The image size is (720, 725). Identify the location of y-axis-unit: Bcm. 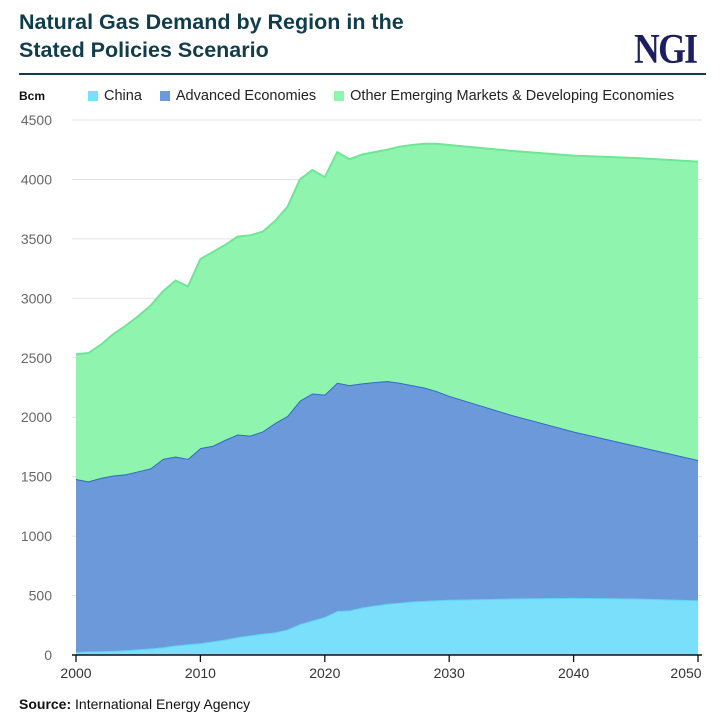
(32, 96).